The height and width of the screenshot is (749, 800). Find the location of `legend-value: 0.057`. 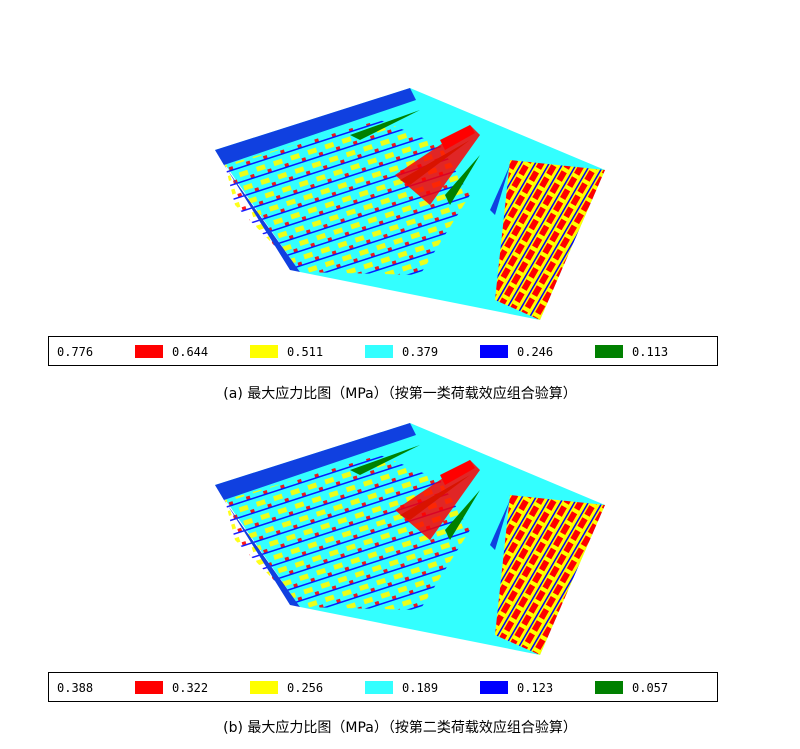

legend-value: 0.057 is located at coordinates (650, 688).